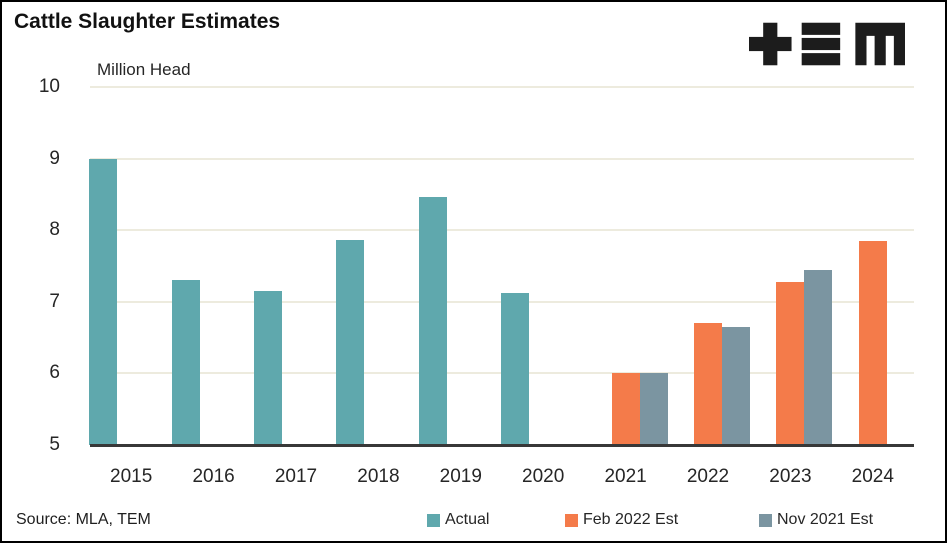  I want to click on x-axis-tick-label: 2024, so click(872, 476).